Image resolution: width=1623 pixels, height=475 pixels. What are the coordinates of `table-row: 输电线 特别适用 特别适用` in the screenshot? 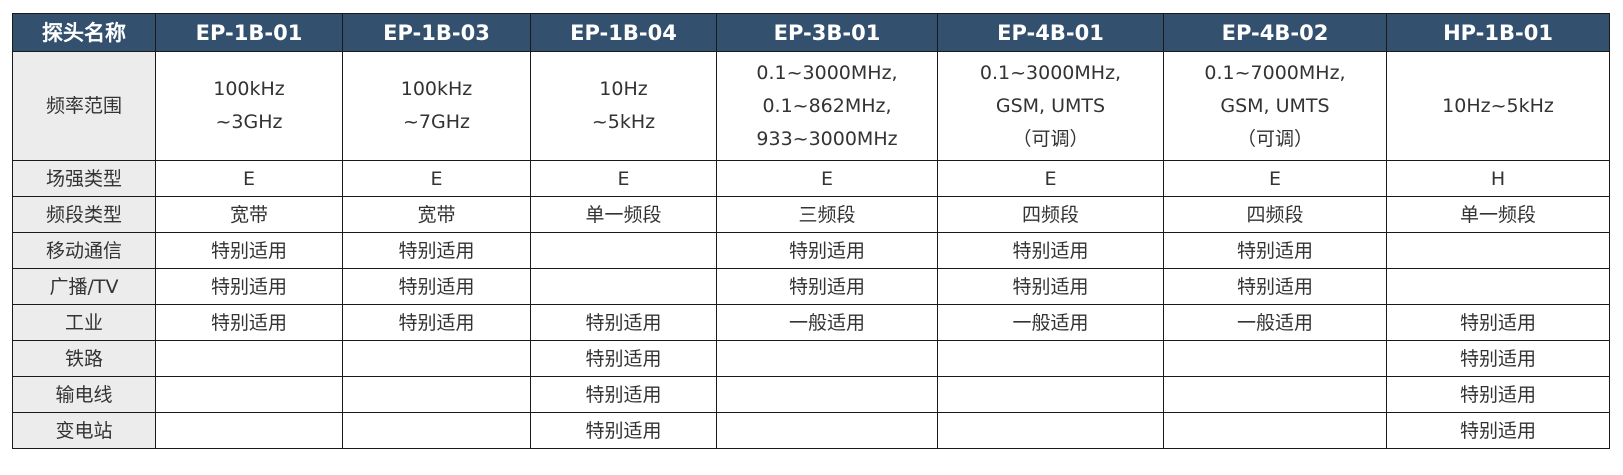 It's located at (811, 394).